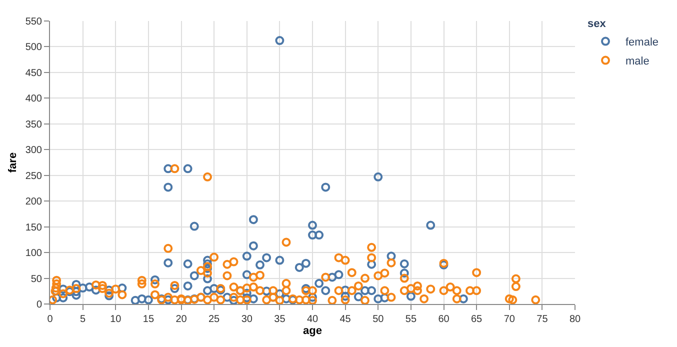 Image resolution: width=677 pixels, height=347 pixels. What do you see at coordinates (638, 62) in the screenshot?
I see `legend-label: male` at bounding box center [638, 62].